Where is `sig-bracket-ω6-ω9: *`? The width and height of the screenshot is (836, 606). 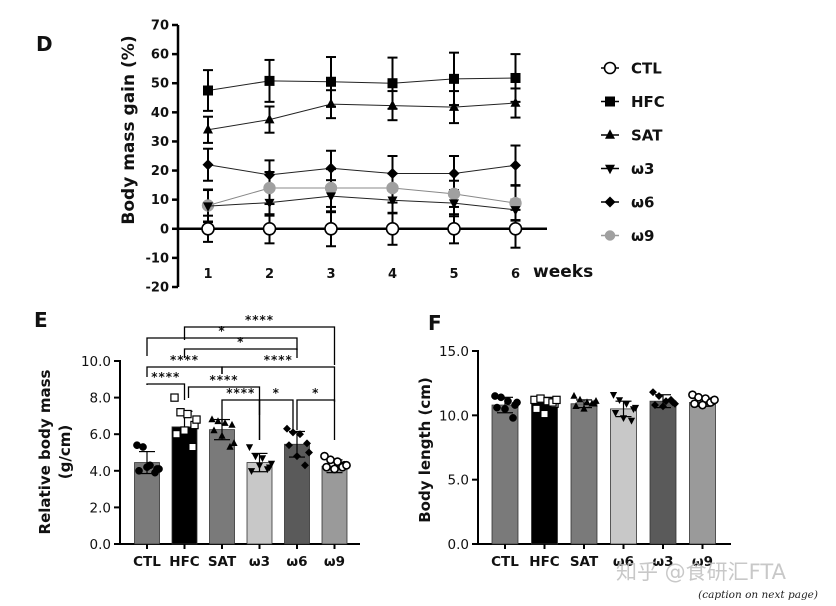
sig-bracket-ω6-ω9: * is located at coordinates (316, 413).